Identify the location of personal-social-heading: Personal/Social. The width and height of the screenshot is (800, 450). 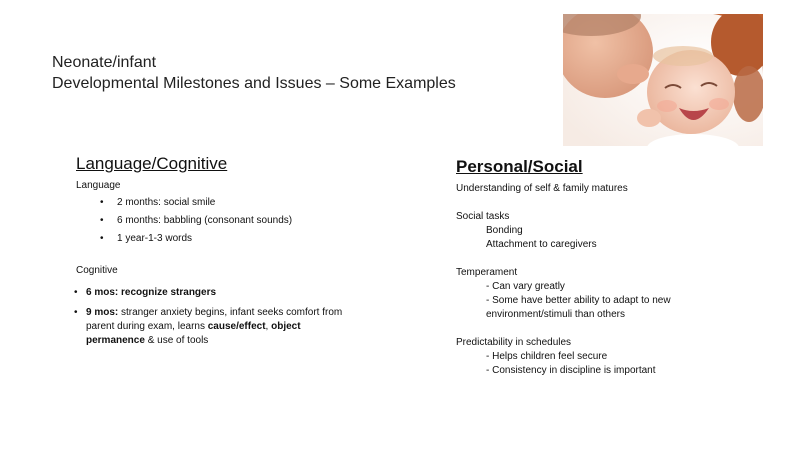
(519, 166).